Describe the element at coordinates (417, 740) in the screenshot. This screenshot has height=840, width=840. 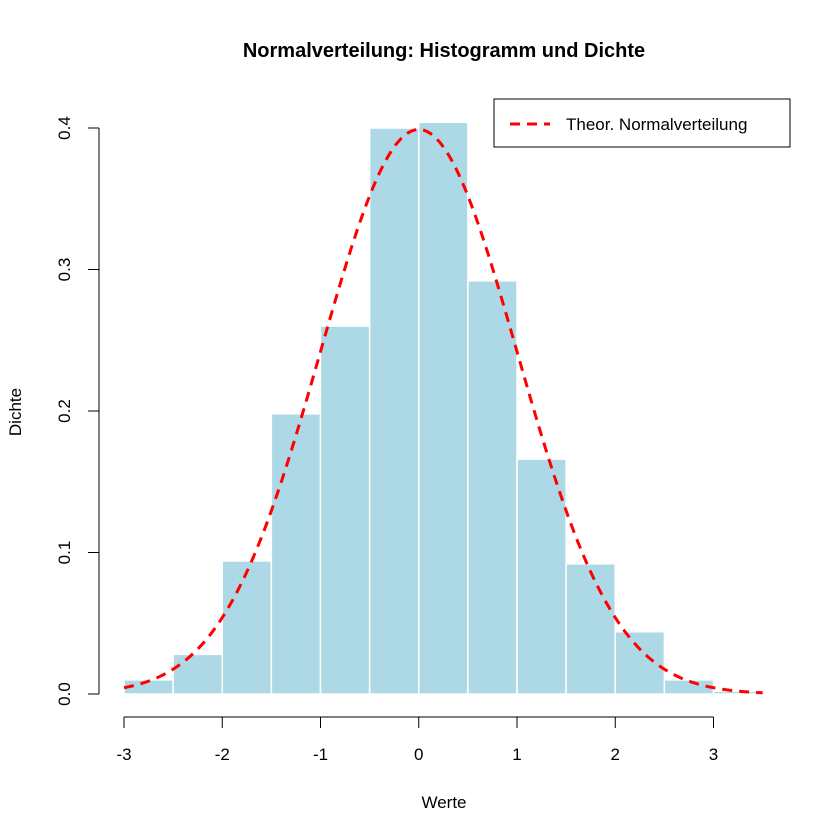
I see `x-axis: -3 -2 -1 0 1 2 3` at that location.